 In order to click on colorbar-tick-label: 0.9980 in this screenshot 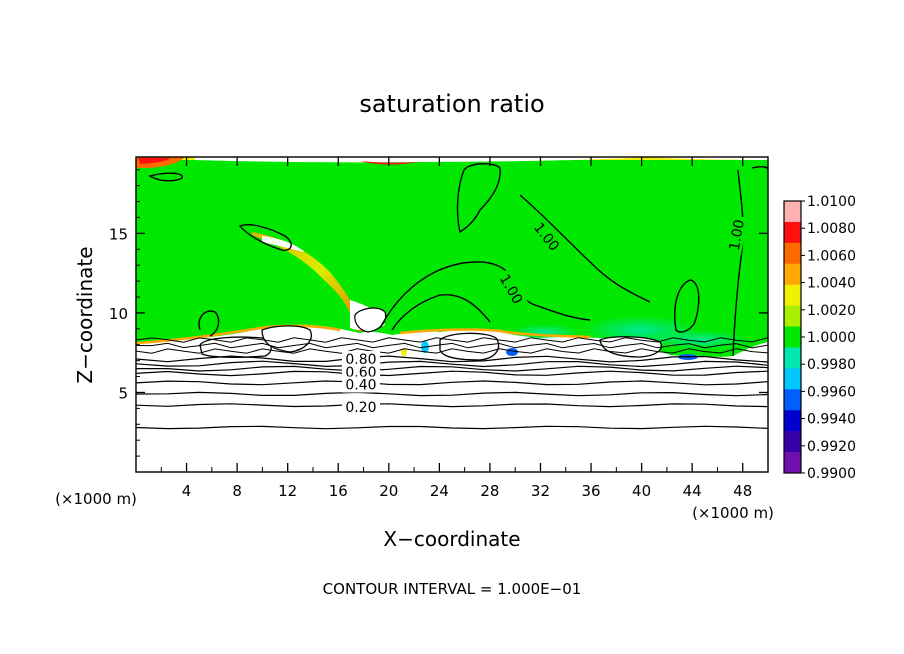, I will do `click(831, 365)`.